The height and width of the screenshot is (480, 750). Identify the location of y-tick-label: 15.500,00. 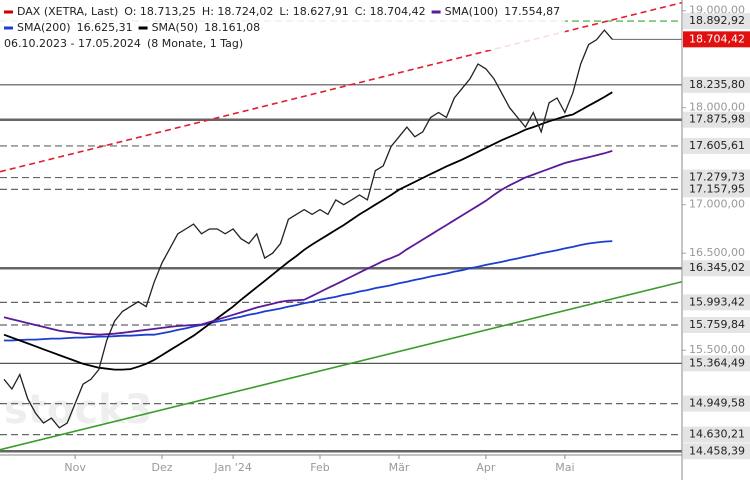
(717, 349).